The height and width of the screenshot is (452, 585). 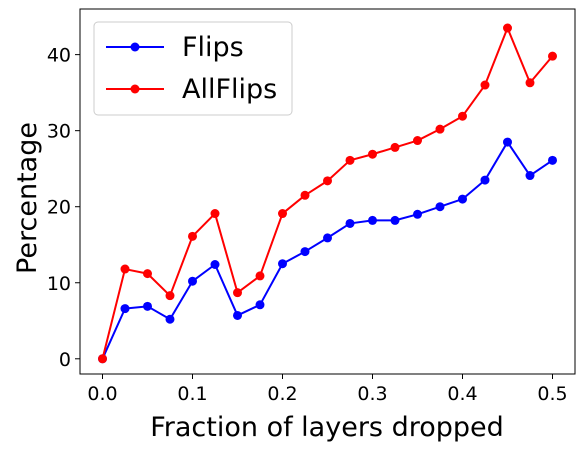 I want to click on x-tick-label: 0.4, so click(x=462, y=394).